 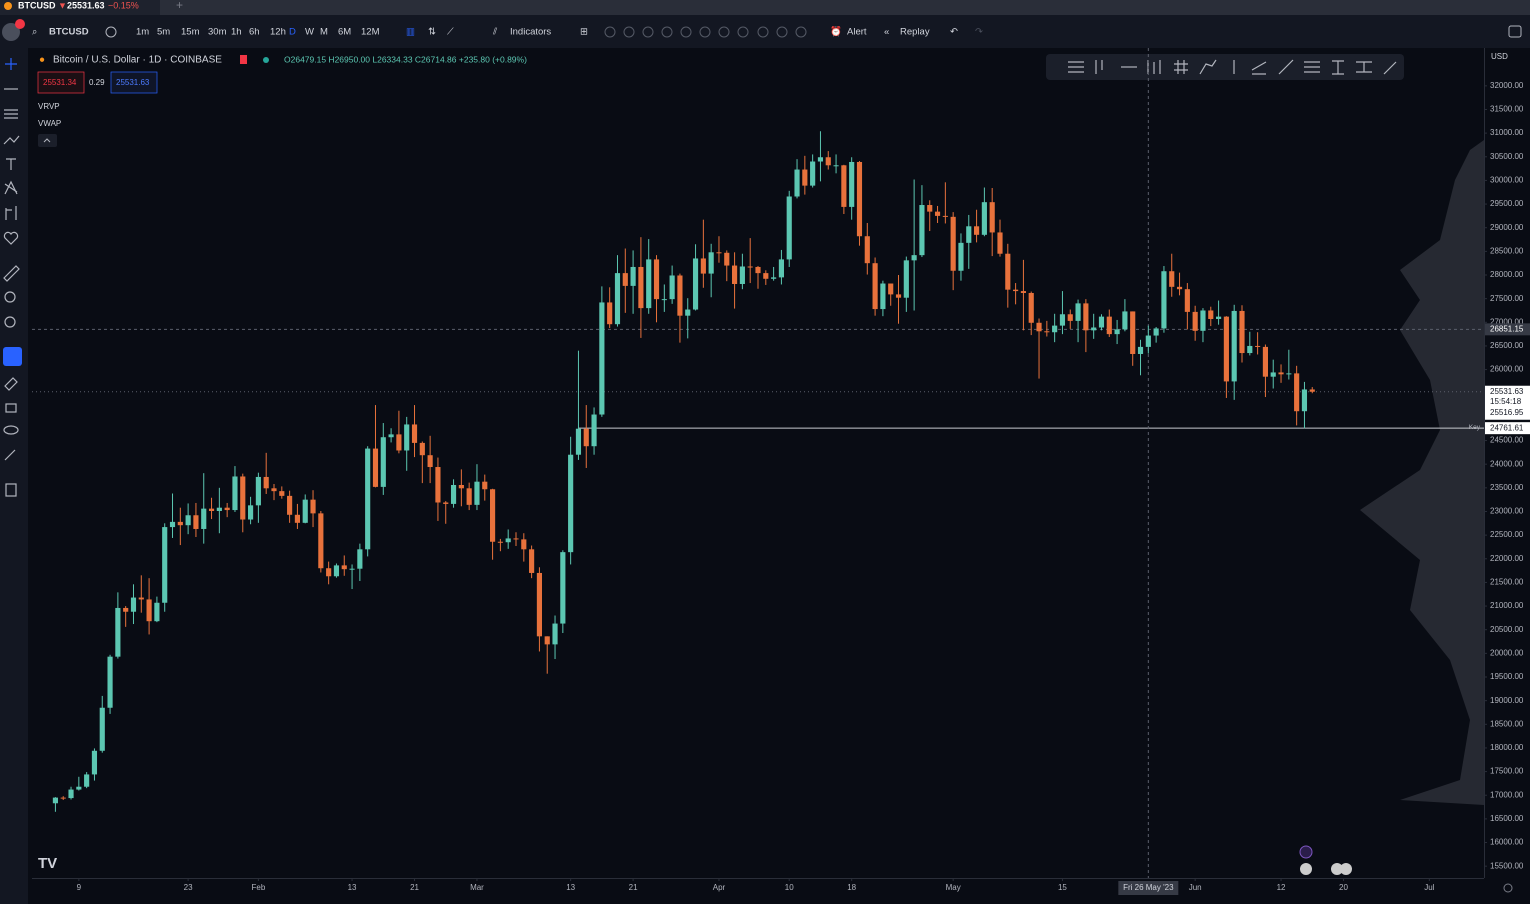 I want to click on interval-button: 1h, so click(x=236, y=32).